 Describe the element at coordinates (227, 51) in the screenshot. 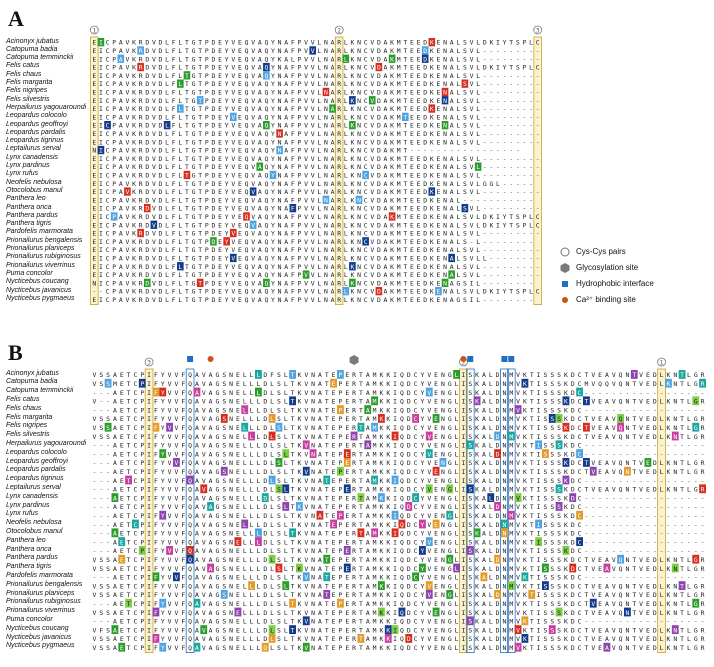

I see `residue: Y` at that location.